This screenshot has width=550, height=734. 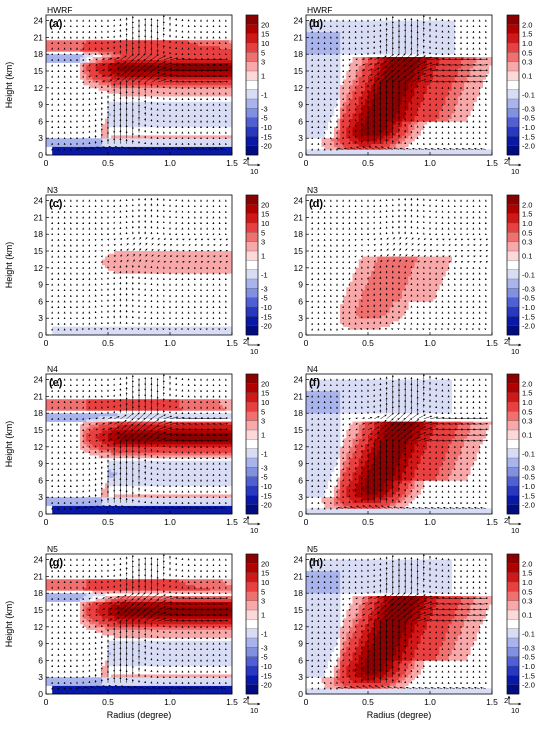 What do you see at coordinates (263, 76) in the screenshot?
I see `colorbar-tick-label: 1` at bounding box center [263, 76].